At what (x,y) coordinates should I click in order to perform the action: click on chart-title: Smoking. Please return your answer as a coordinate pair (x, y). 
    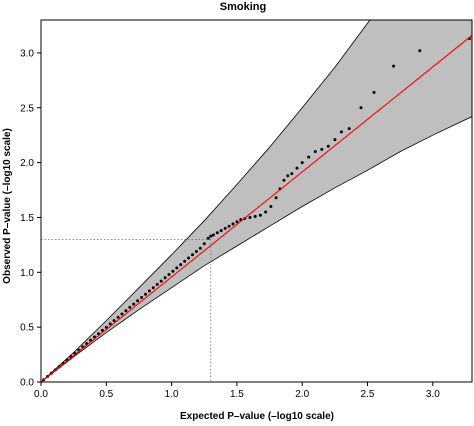
    Looking at the image, I should click on (243, 7).